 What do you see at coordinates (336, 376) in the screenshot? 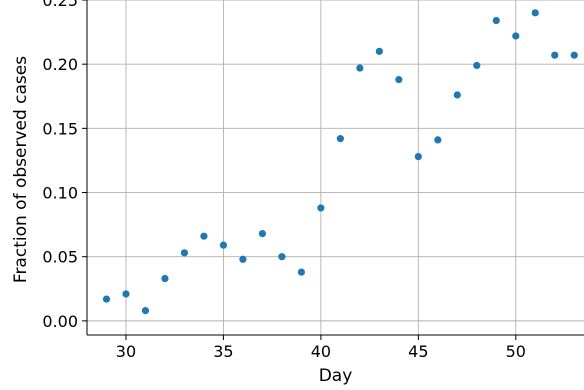
I see `x-axis-label: Day` at bounding box center [336, 376].